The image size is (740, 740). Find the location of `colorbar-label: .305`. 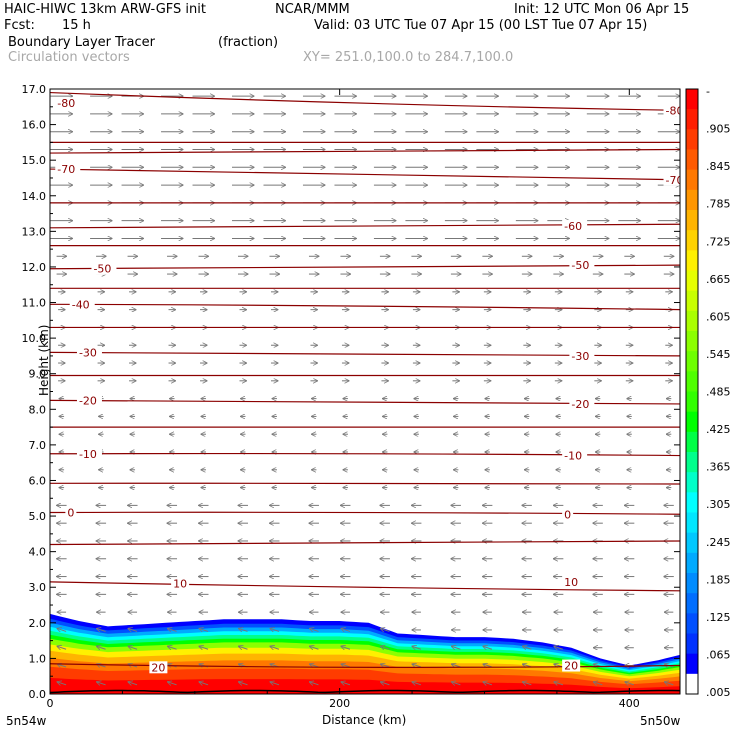

colorbar-label: .305 is located at coordinates (718, 504).